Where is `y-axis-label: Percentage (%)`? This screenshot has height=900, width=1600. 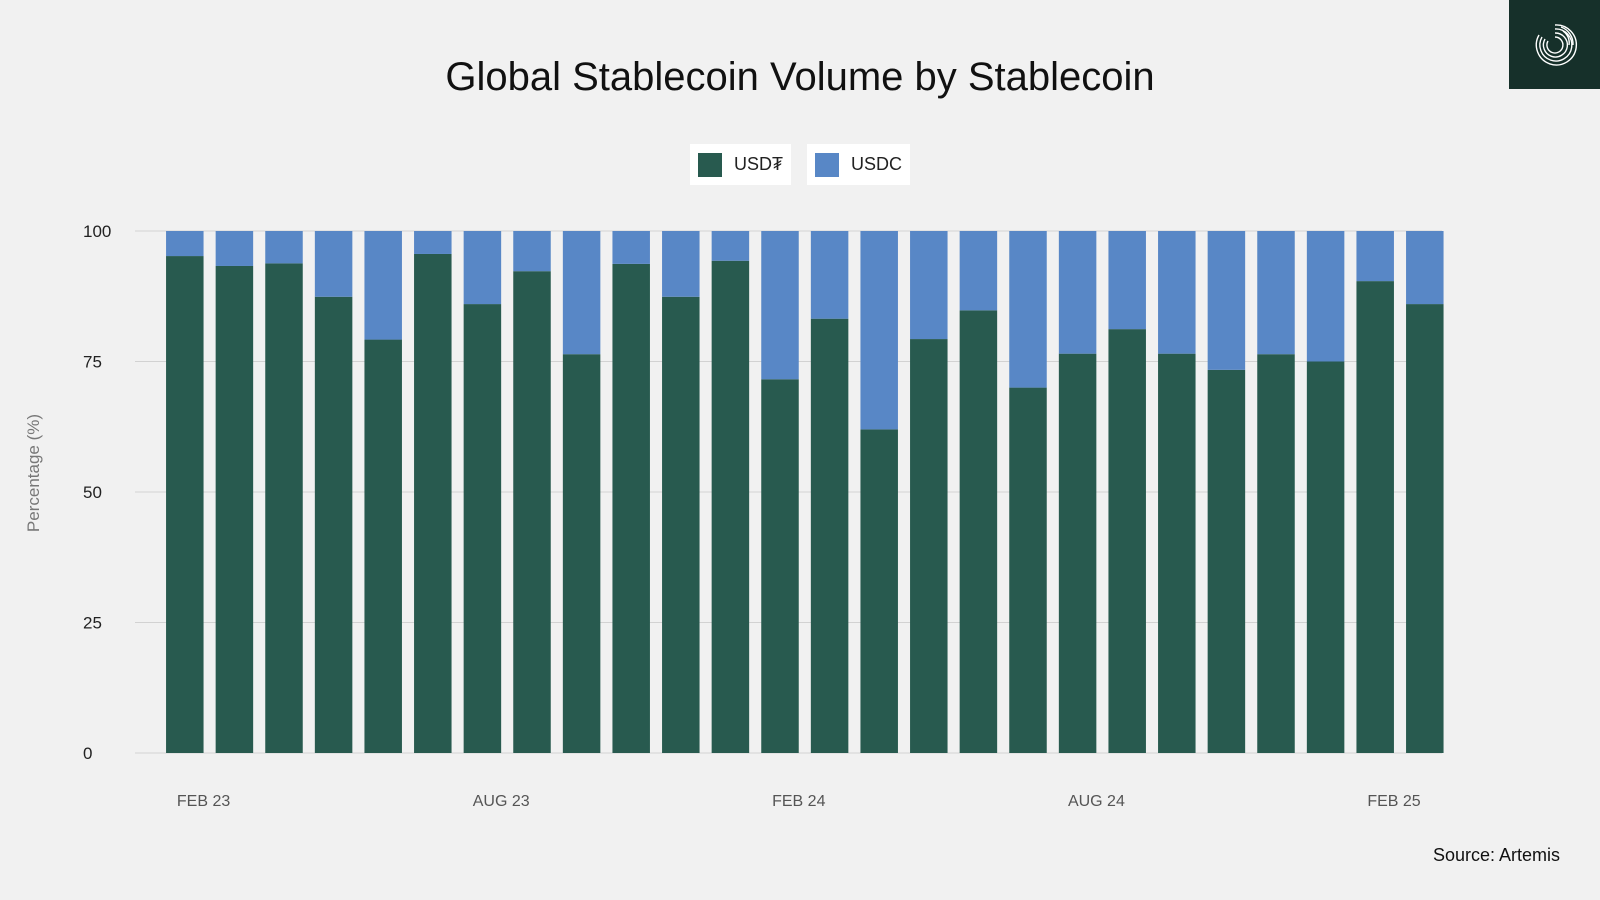
y-axis-label: Percentage (%) is located at coordinates (33, 473).